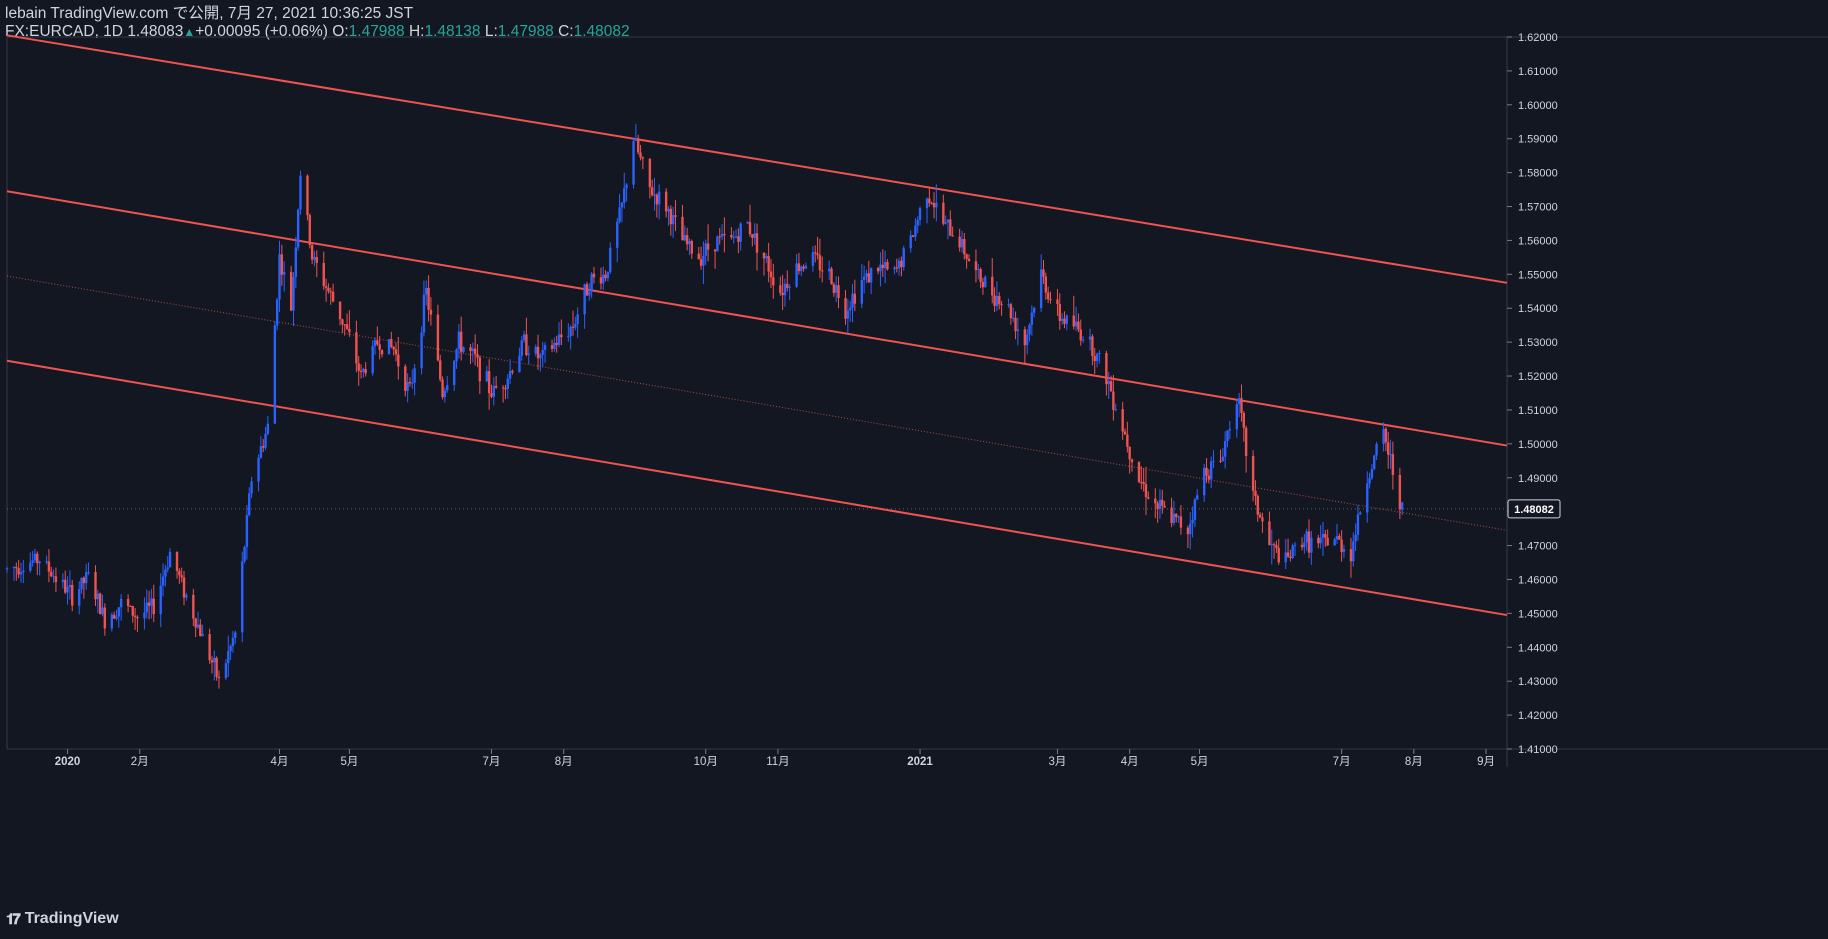 The width and height of the screenshot is (1828, 939). Describe the element at coordinates (189, 32) in the screenshot. I see `up-arrow-icon: ▲` at that location.